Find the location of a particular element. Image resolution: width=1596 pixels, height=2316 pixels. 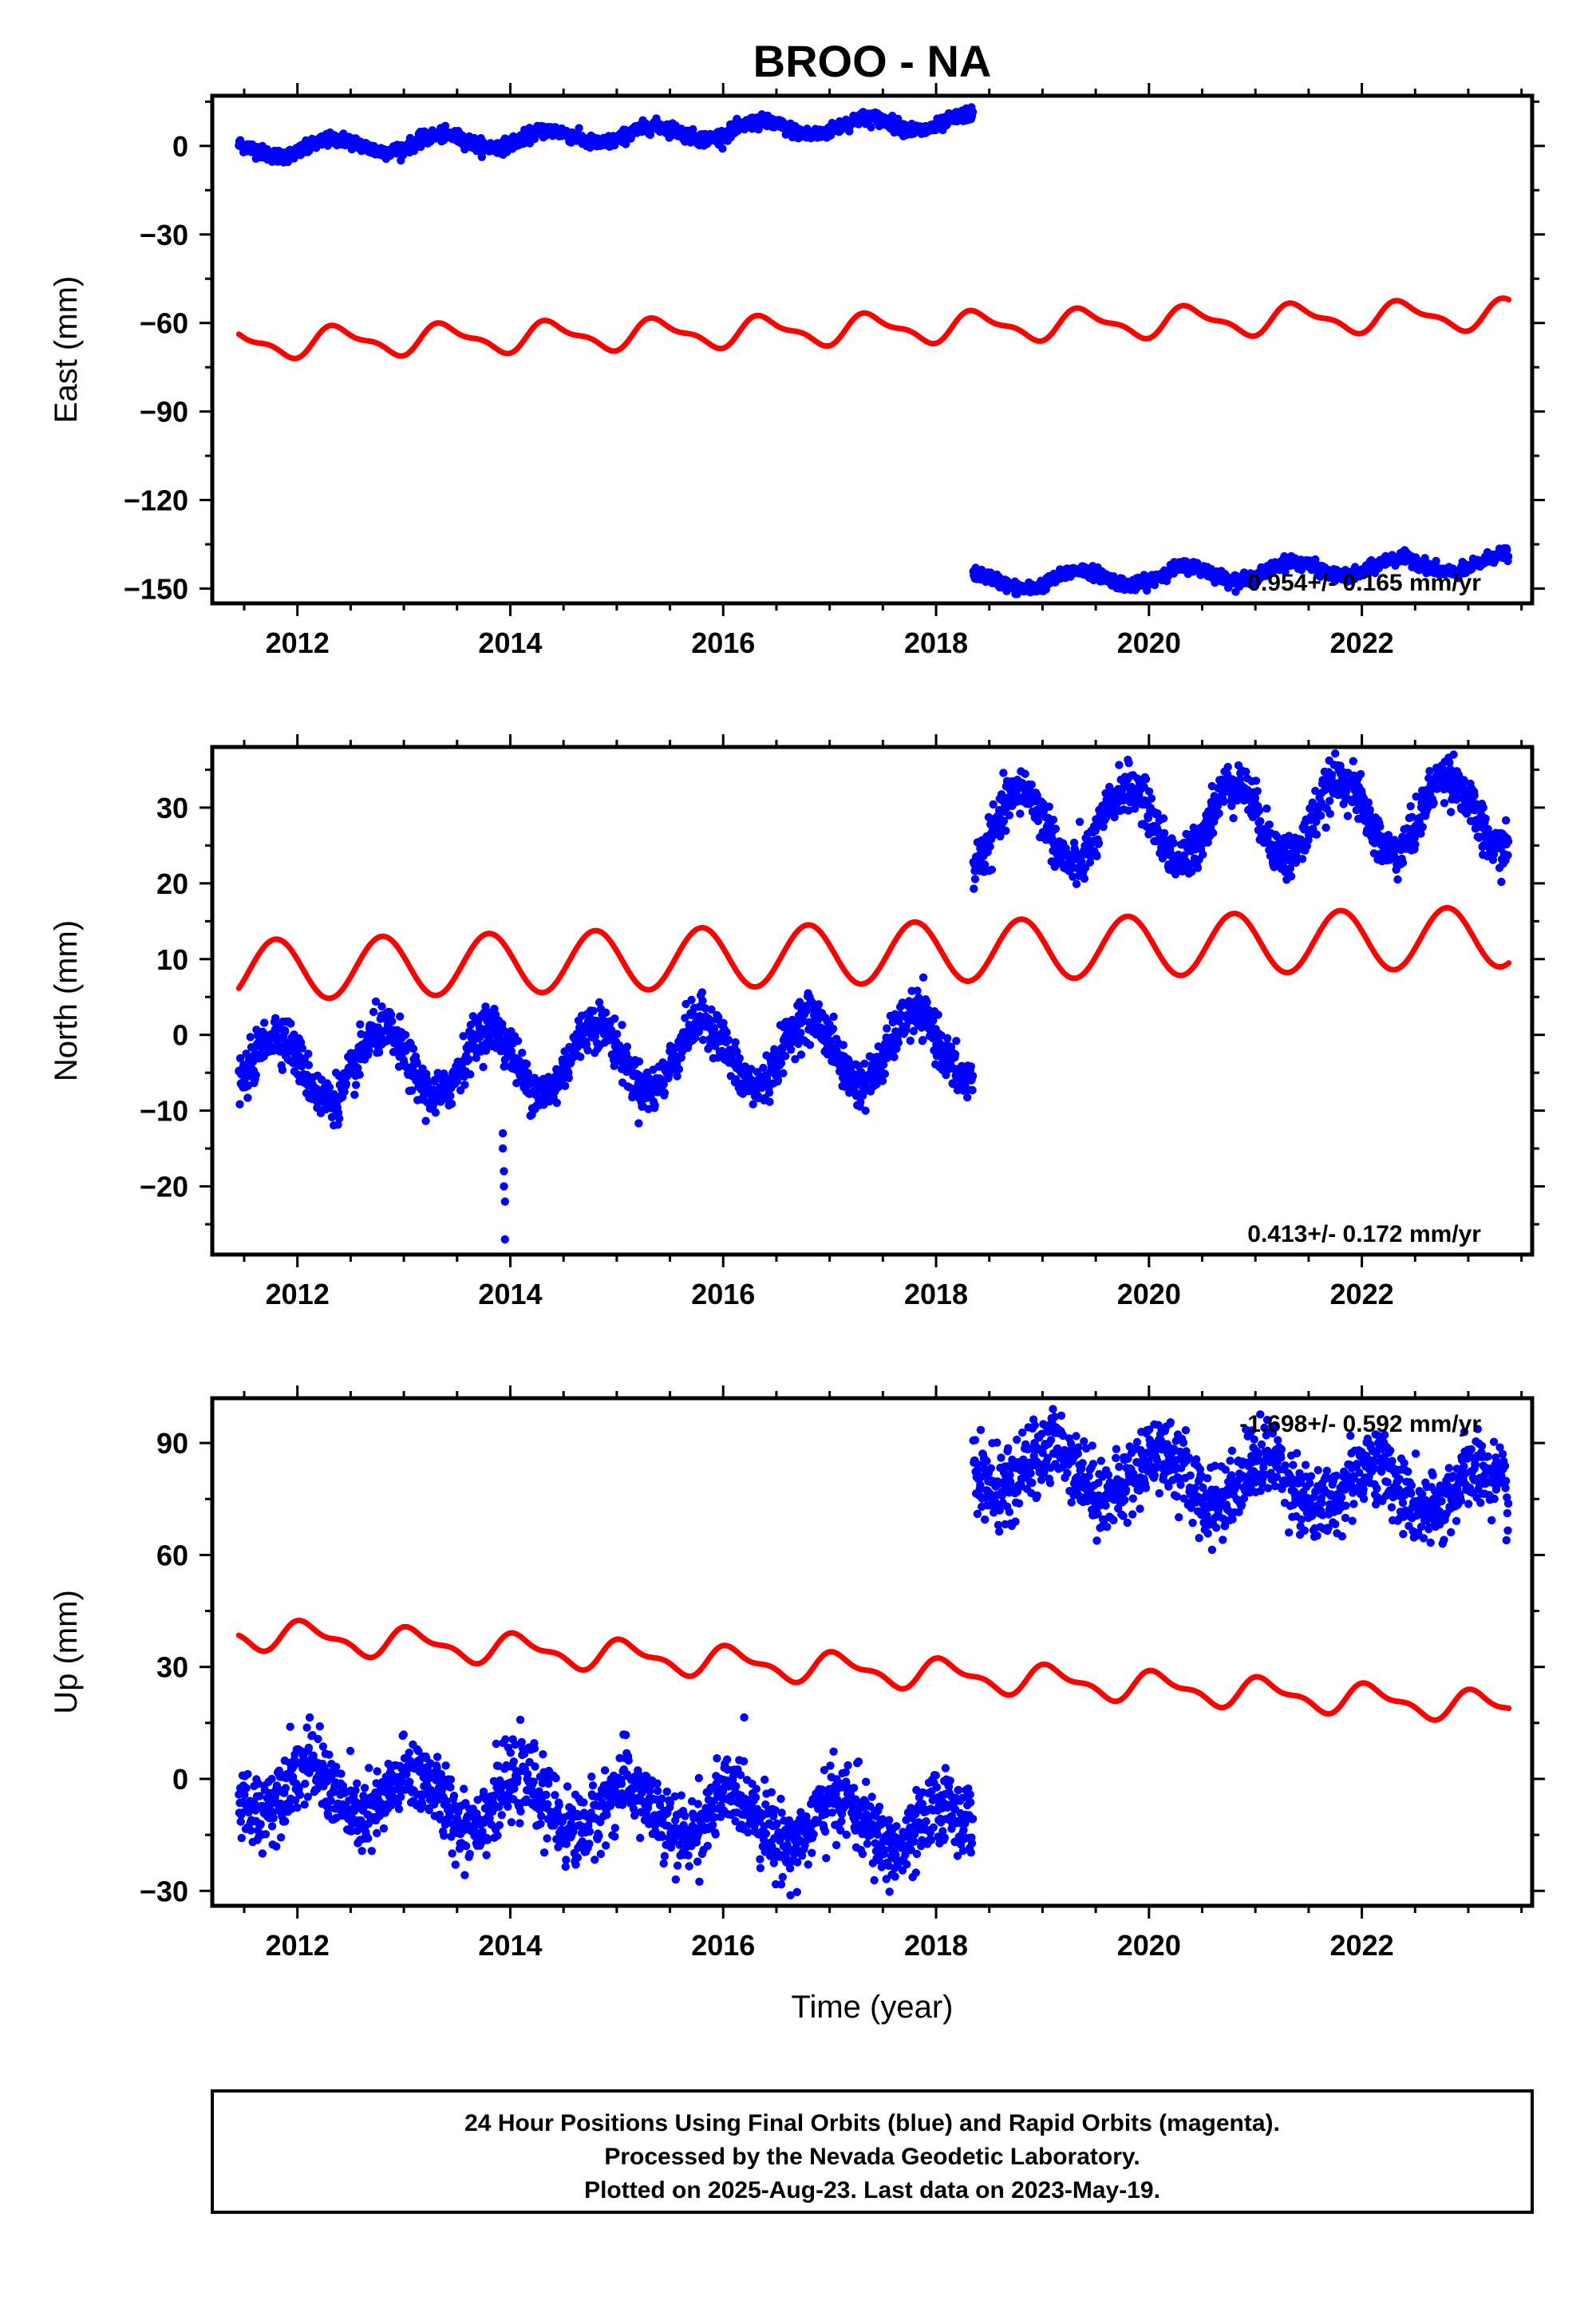

model-curve is located at coordinates (873, 328).